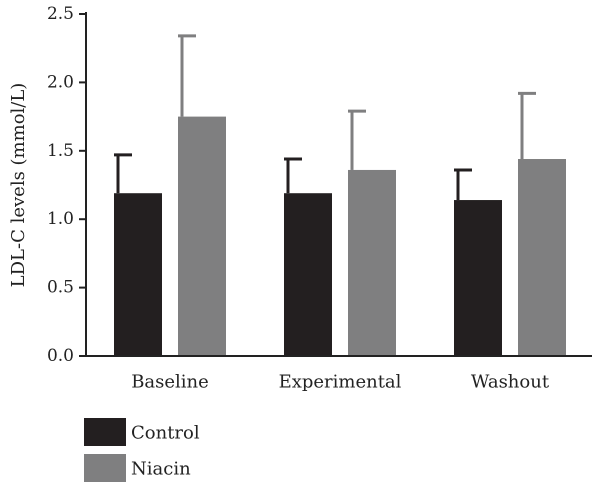 Image resolution: width=600 pixels, height=487 pixels. I want to click on legend-label-niacin: Niacin, so click(161, 469).